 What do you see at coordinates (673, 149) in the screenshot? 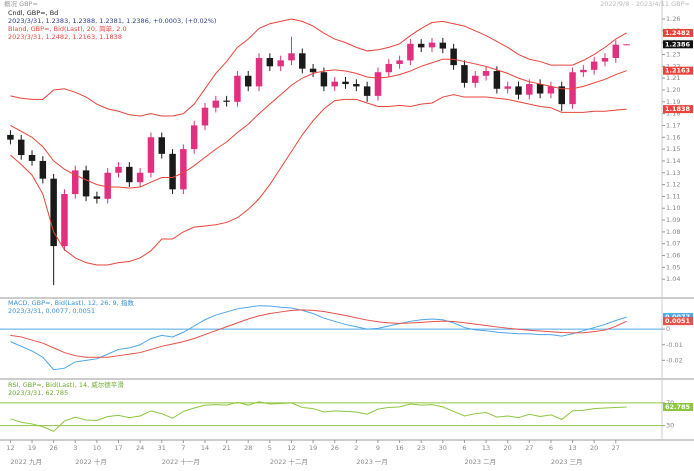
I see `y-tick-label: 1.15` at bounding box center [673, 149].